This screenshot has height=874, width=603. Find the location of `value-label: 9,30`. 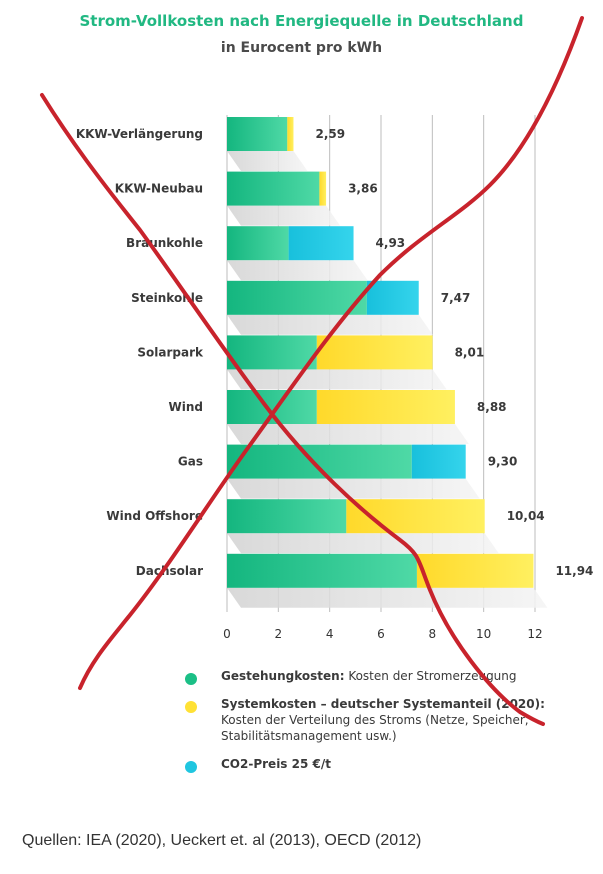

value-label: 9,30 is located at coordinates (503, 462).